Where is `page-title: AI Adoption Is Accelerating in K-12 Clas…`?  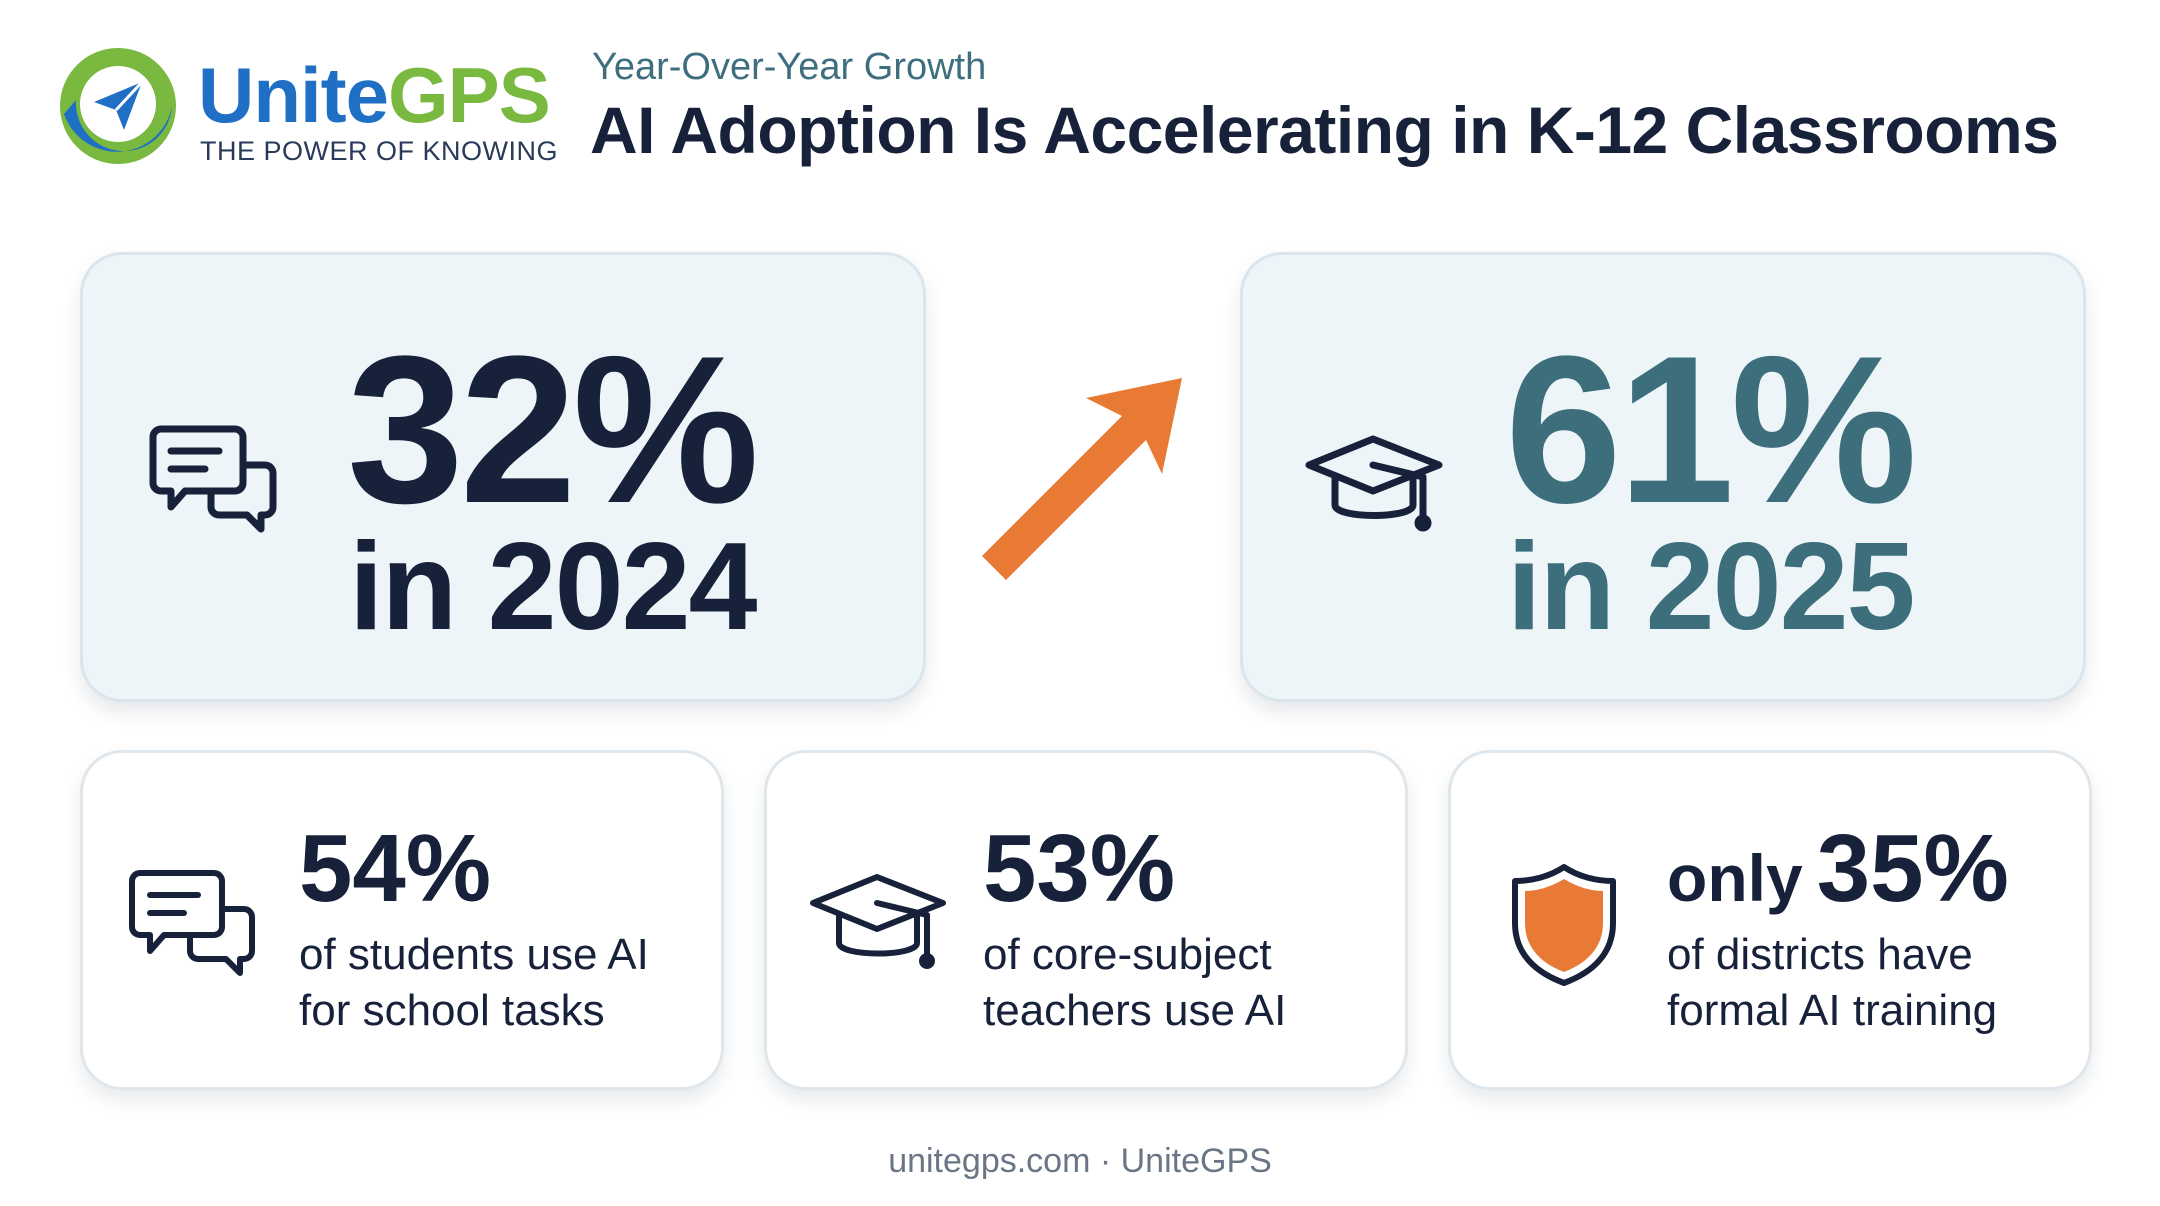 page-title: AI Adoption Is Accelerating in K-12 Clas… is located at coordinates (1324, 130).